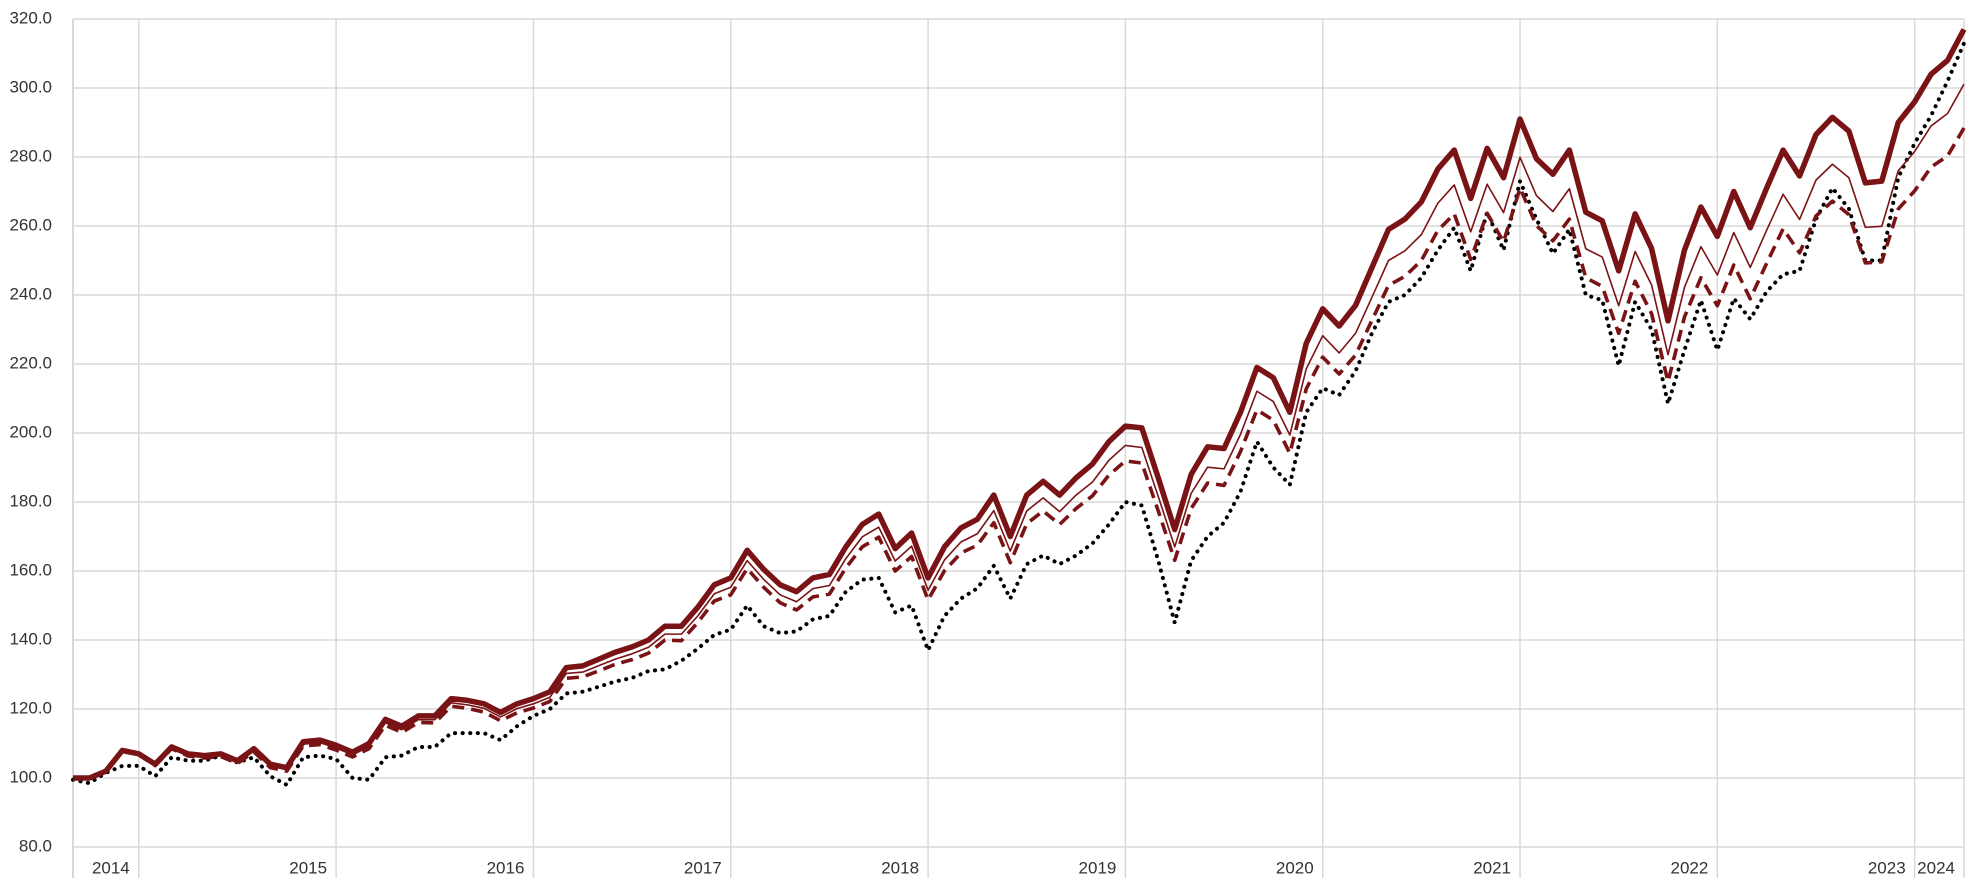 The width and height of the screenshot is (1969, 878). What do you see at coordinates (506, 867) in the screenshot?
I see `x-tick-label: 2016` at bounding box center [506, 867].